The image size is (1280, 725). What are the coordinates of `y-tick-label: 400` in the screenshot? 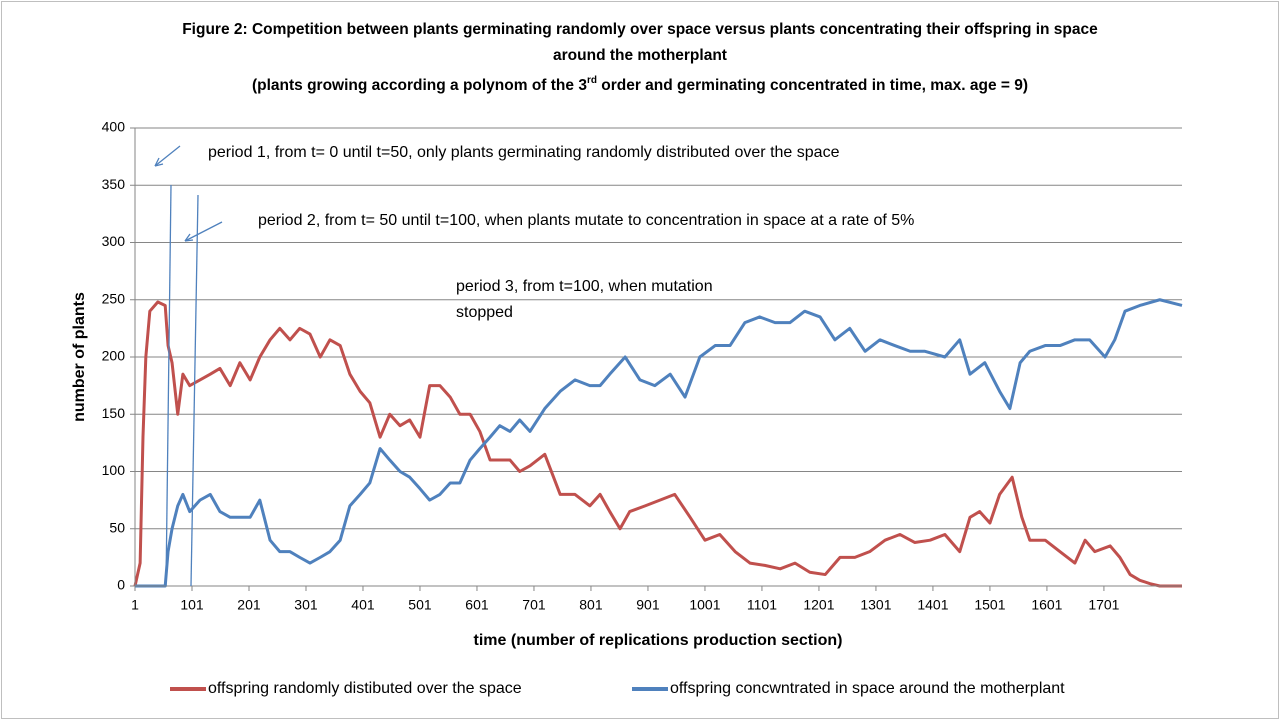 It's located at (114, 127).